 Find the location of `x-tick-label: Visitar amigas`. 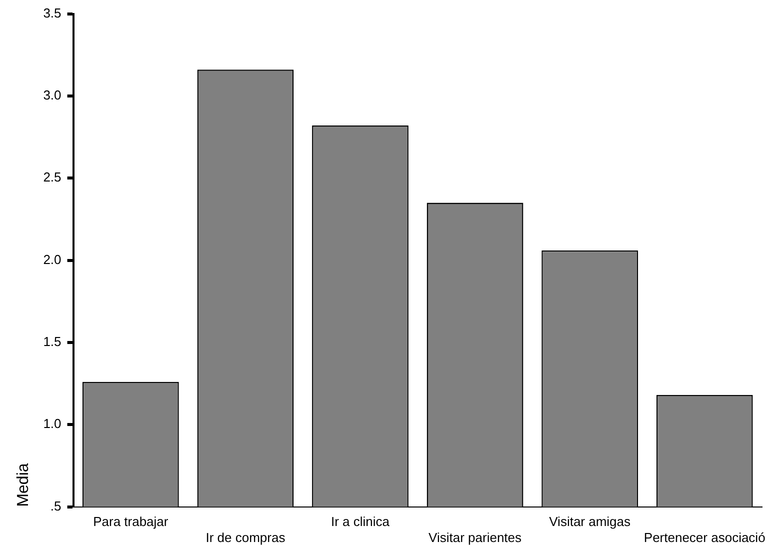

x-tick-label: Visitar amigas is located at coordinates (590, 522).